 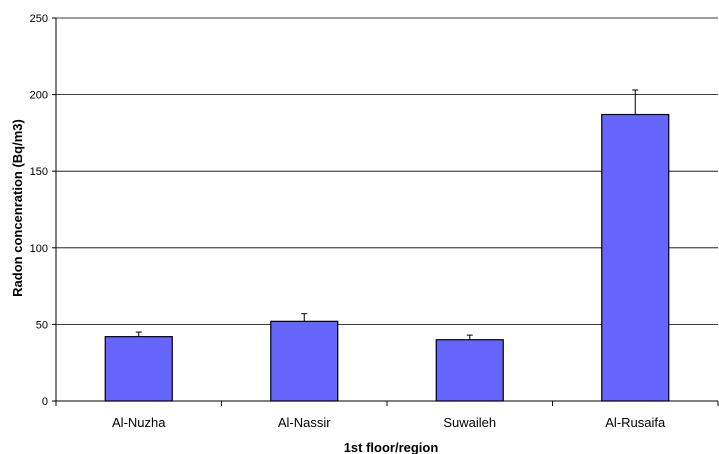 I want to click on y-tick-label: 100, so click(x=39, y=249).